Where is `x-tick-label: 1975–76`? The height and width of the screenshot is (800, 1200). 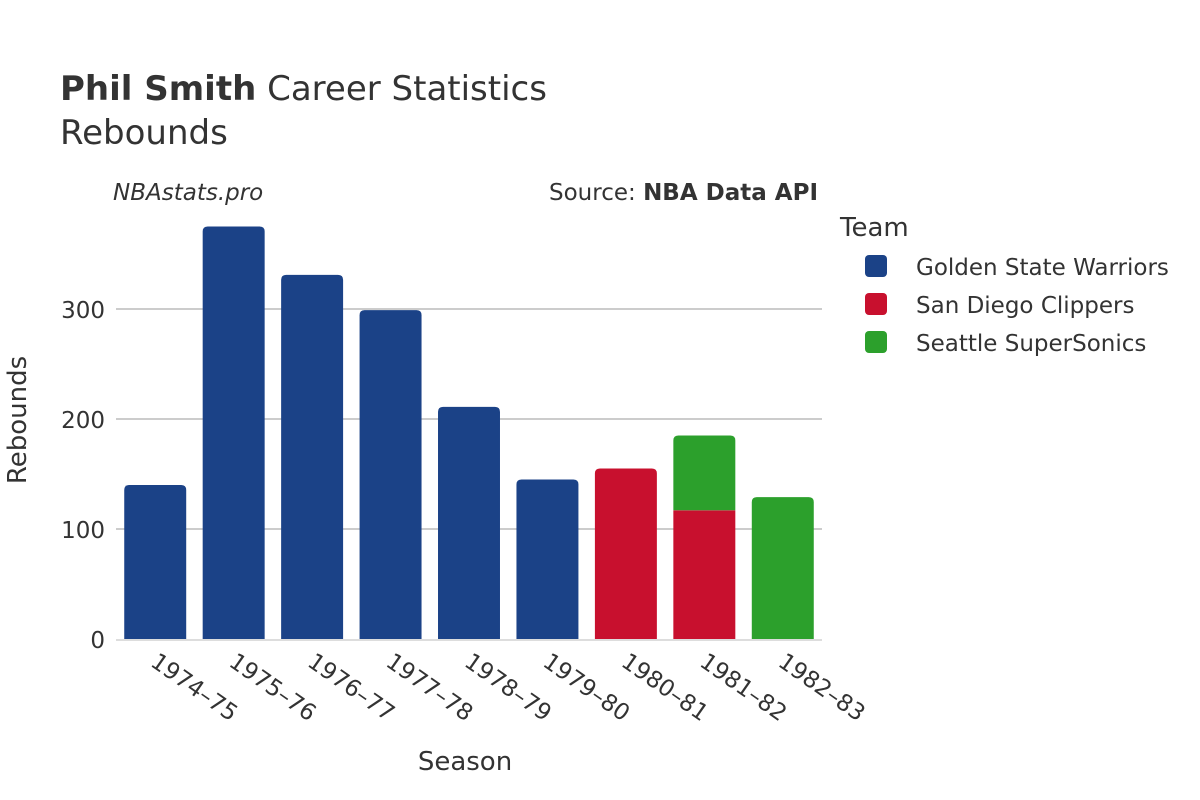
x-tick-label: 1975–76 is located at coordinates (272, 688).